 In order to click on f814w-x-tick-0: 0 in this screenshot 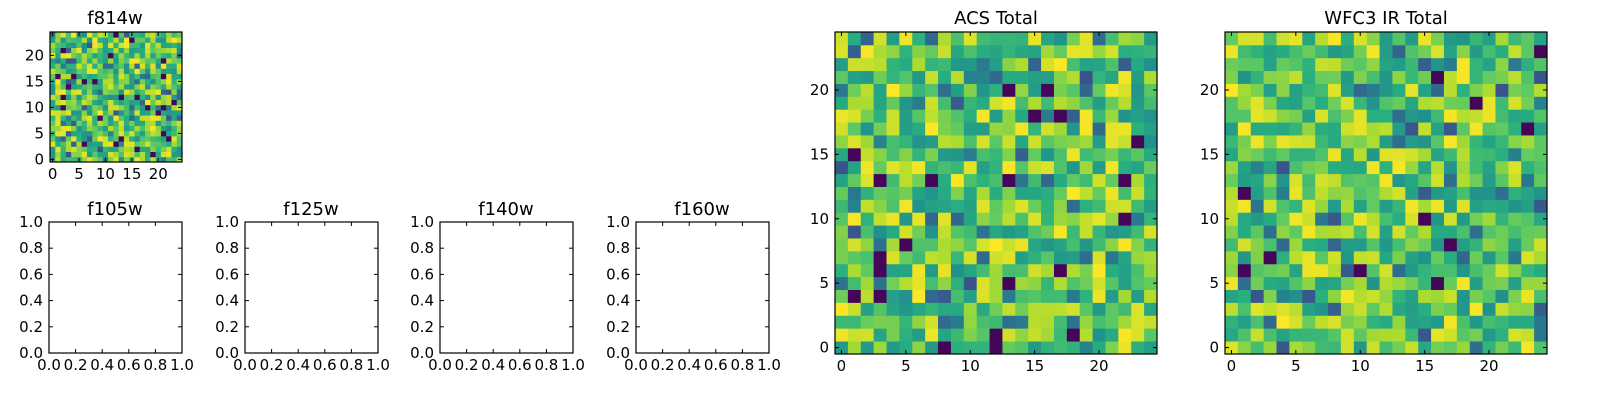, I will do `click(53, 174)`.